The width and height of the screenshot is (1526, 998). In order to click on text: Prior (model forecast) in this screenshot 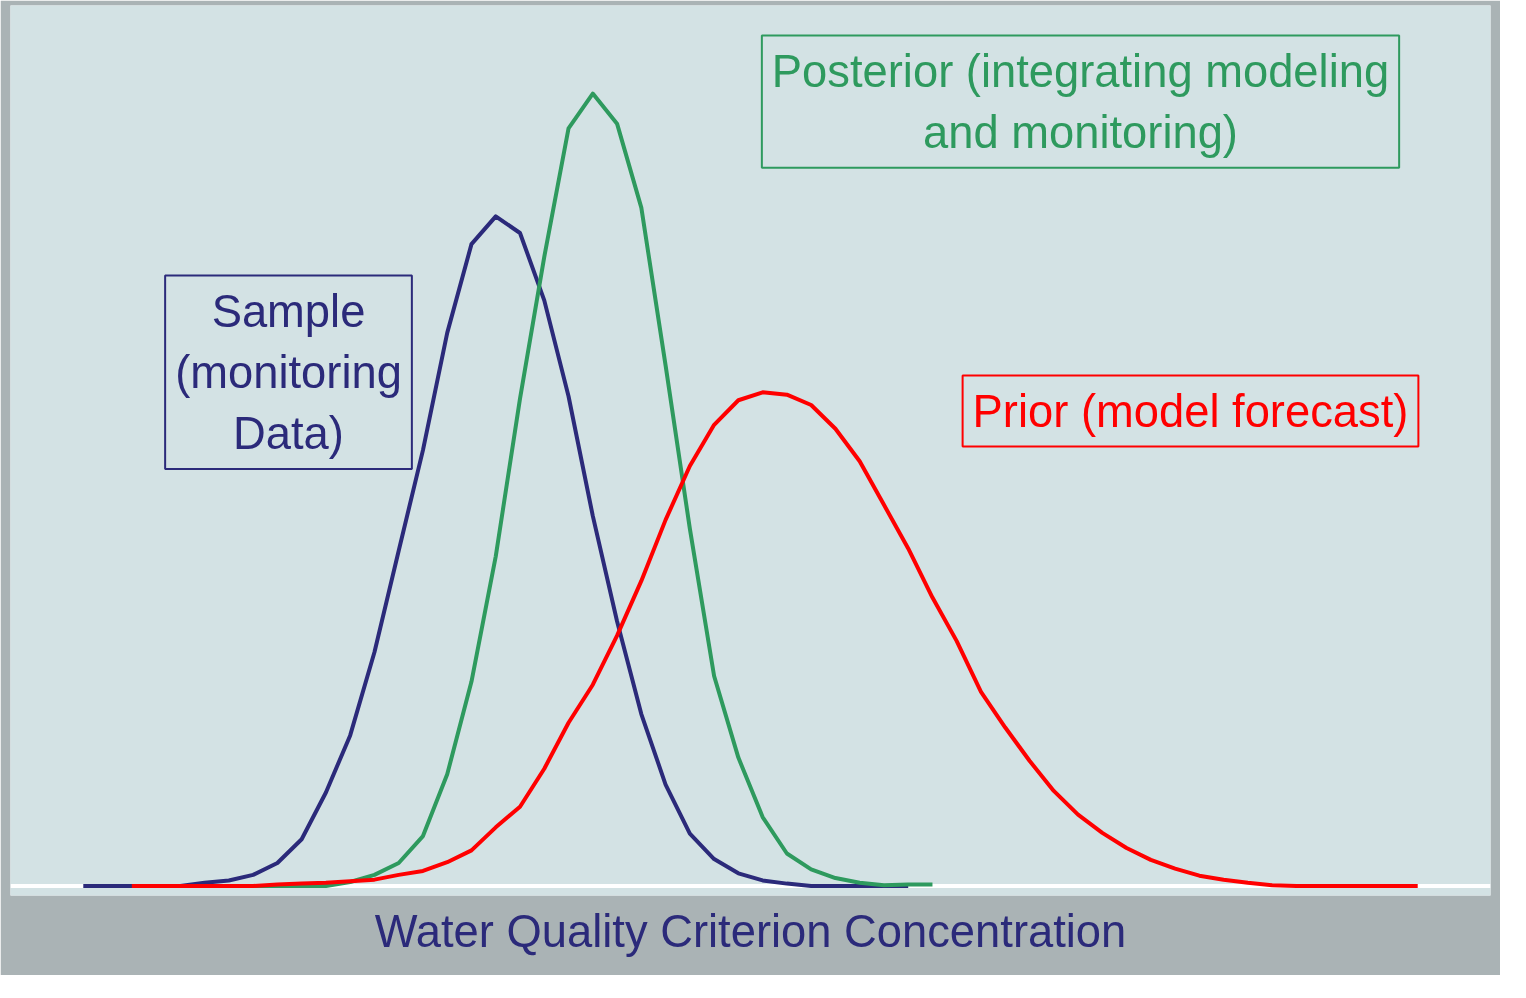, I will do `click(1190, 411)`.